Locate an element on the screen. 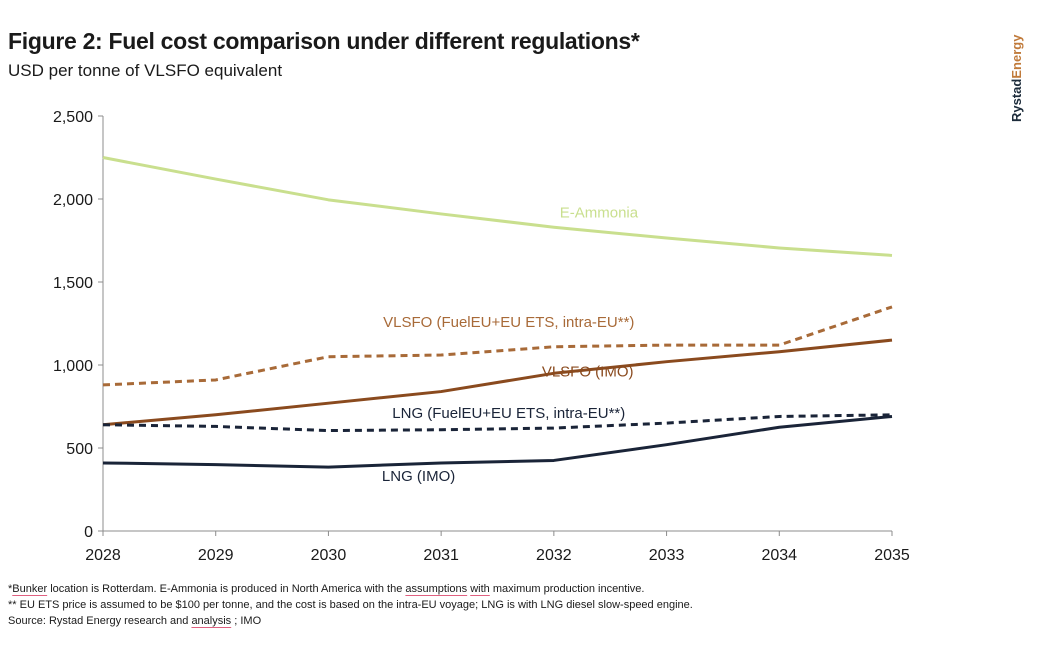 The height and width of the screenshot is (668, 1038). footnote-3-c: ; IMO is located at coordinates (246, 621).